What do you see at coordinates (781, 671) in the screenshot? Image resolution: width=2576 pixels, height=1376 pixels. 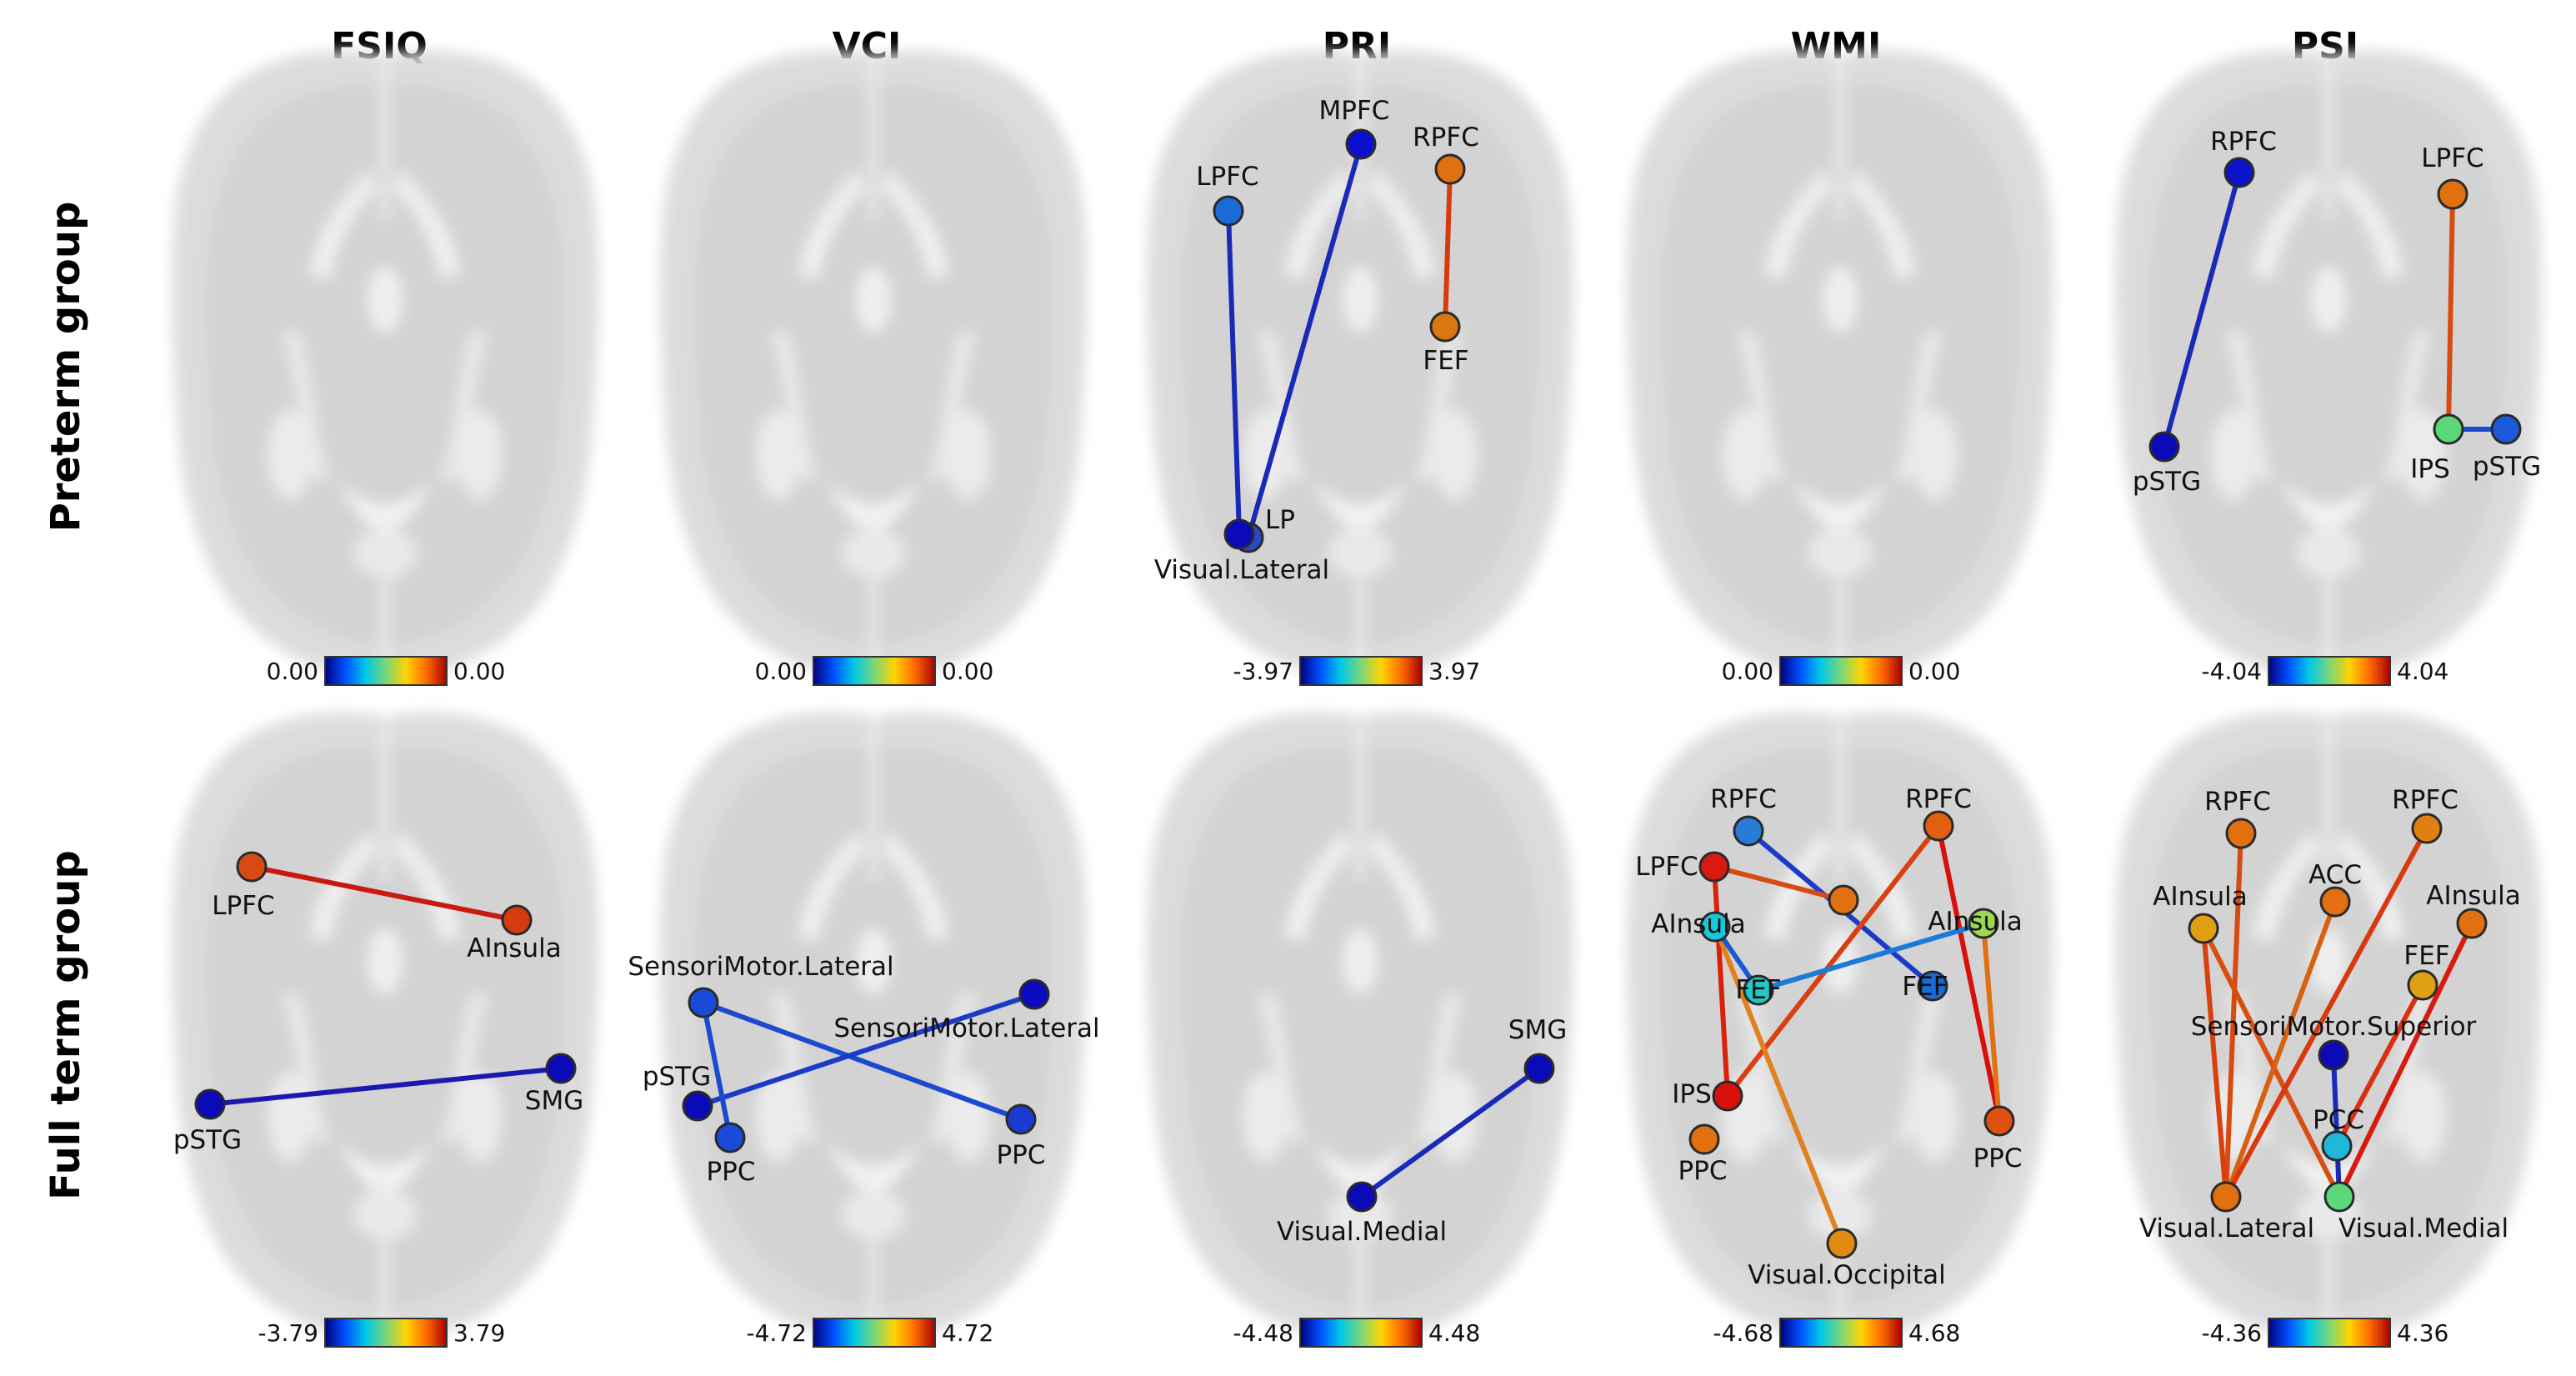 I see `colorbar-min-label: 0.00` at bounding box center [781, 671].